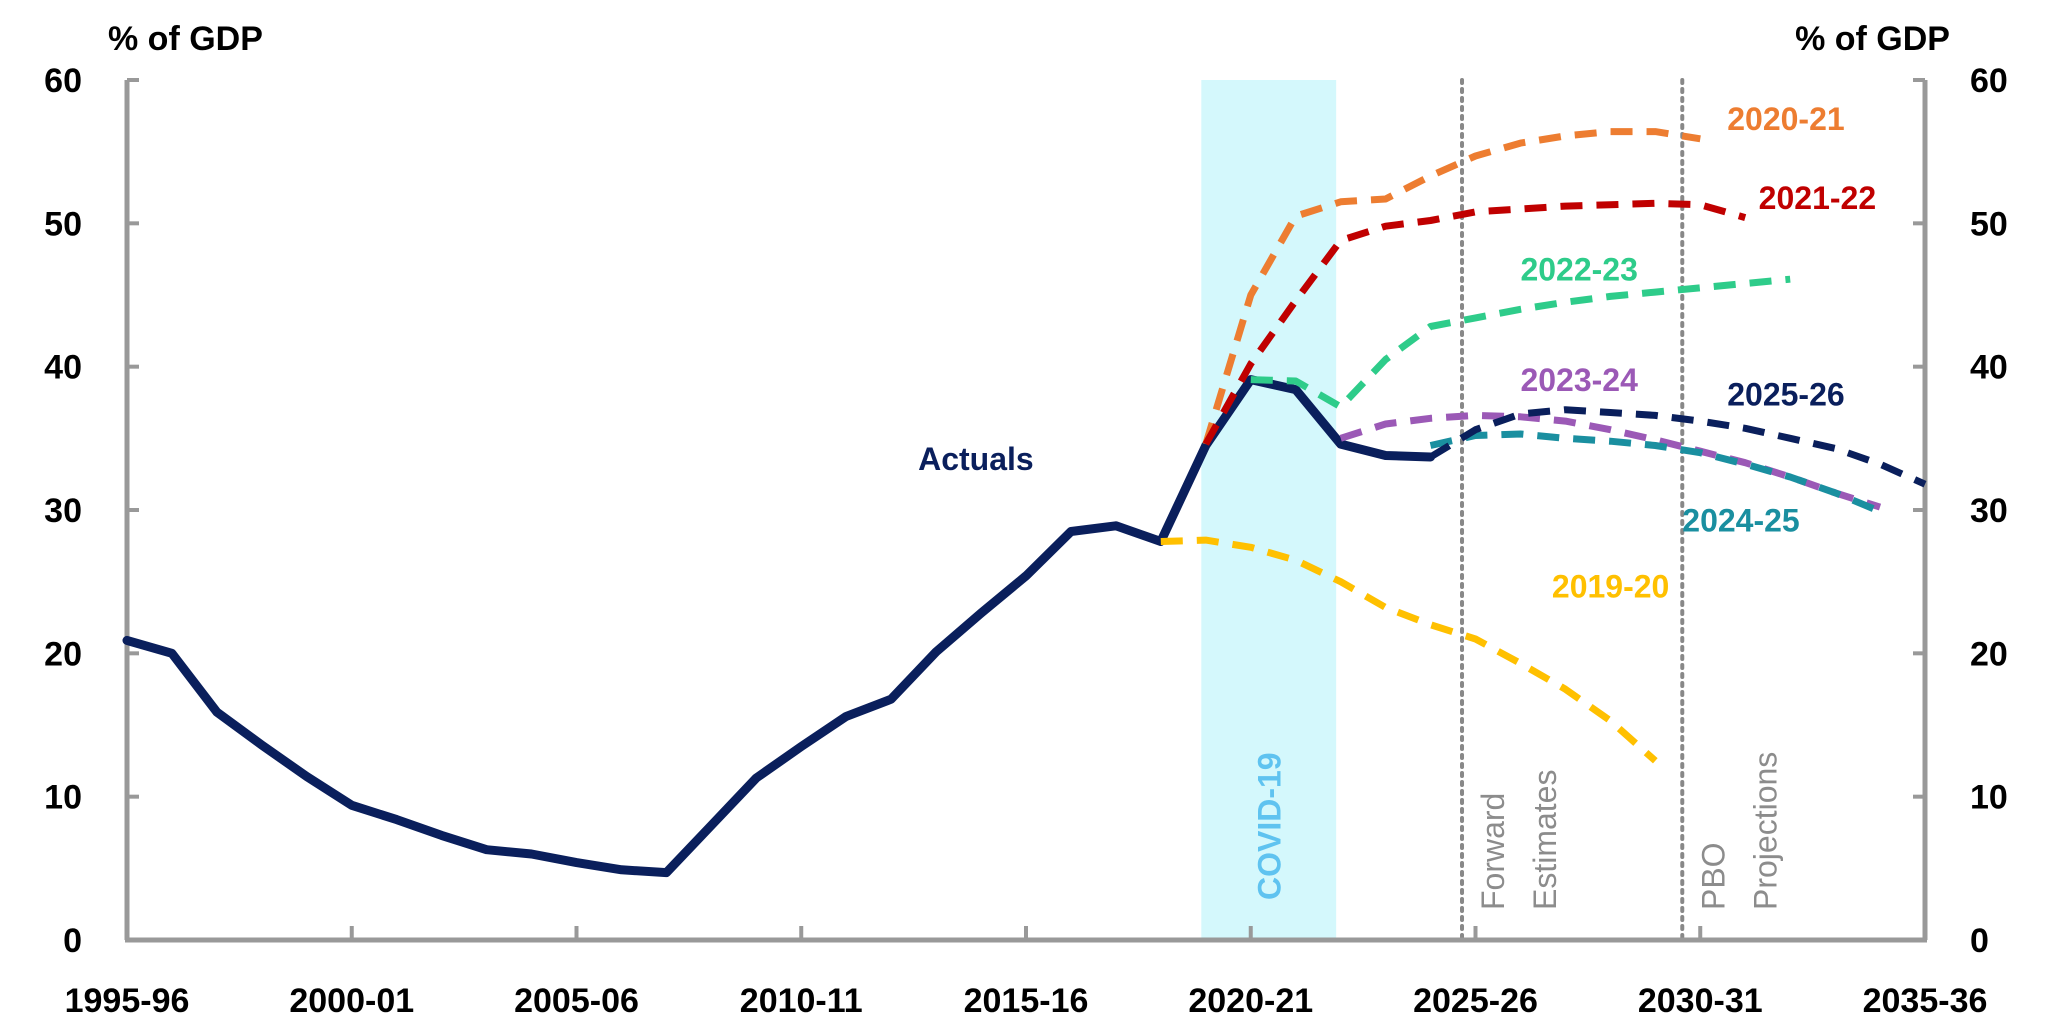 Image resolution: width=2045 pixels, height=1033 pixels. What do you see at coordinates (1475, 1001) in the screenshot?
I see `x-tick-label: 2025-26` at bounding box center [1475, 1001].